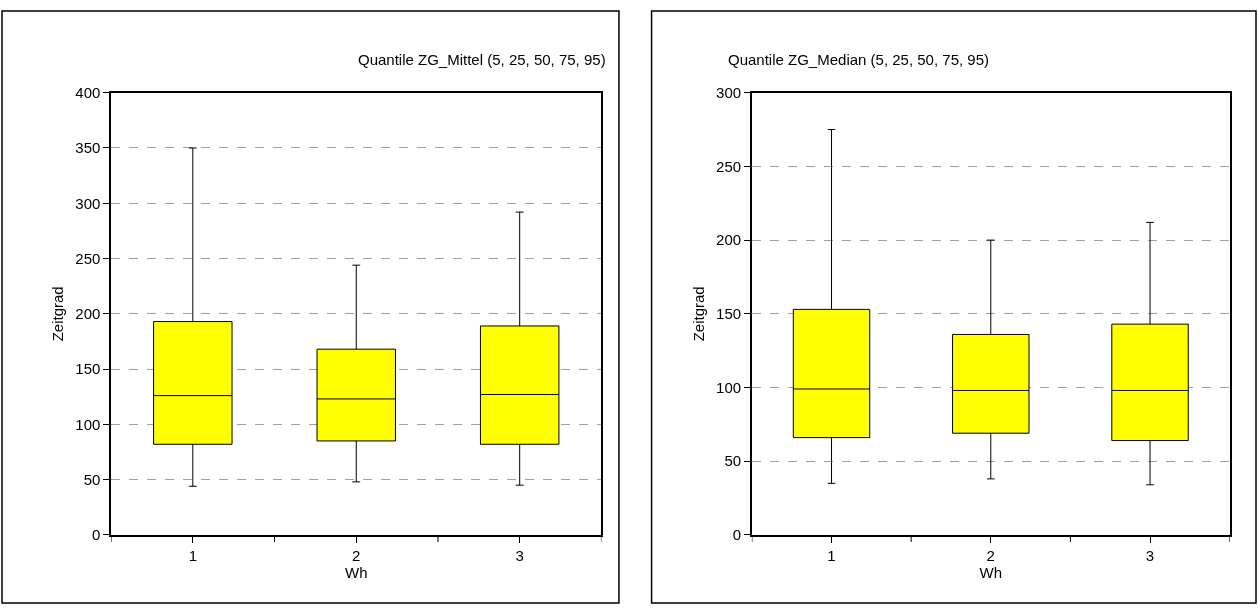 The image size is (1258, 613). I want to click on y-tick-label: 350, so click(88, 148).